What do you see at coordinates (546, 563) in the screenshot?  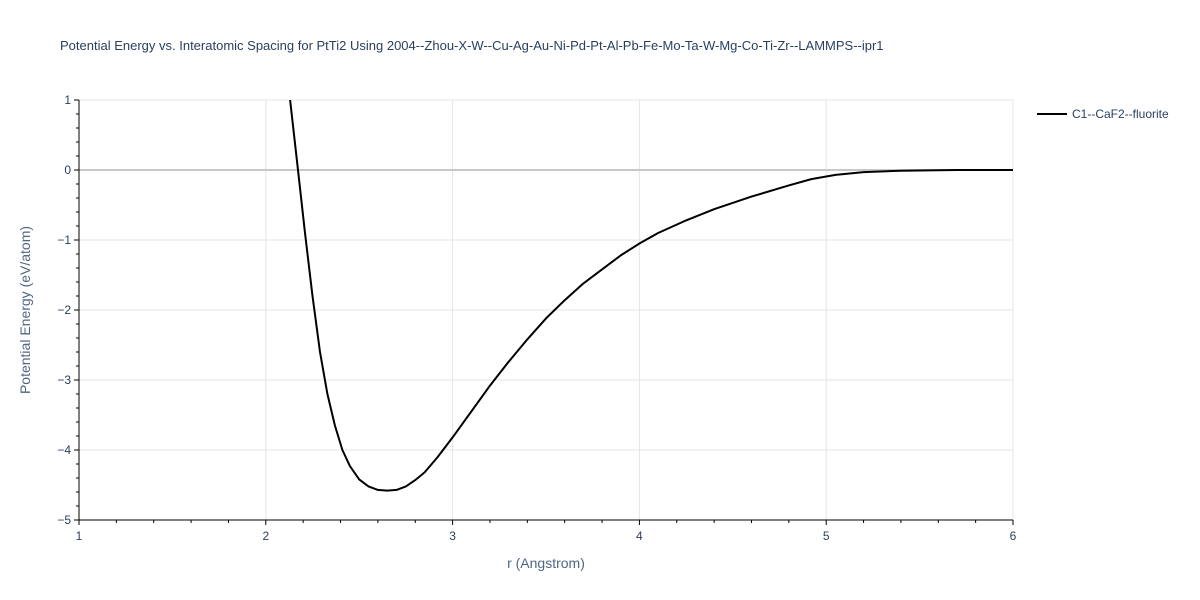 I see `x-axis-label: r (Angstrom)` at bounding box center [546, 563].